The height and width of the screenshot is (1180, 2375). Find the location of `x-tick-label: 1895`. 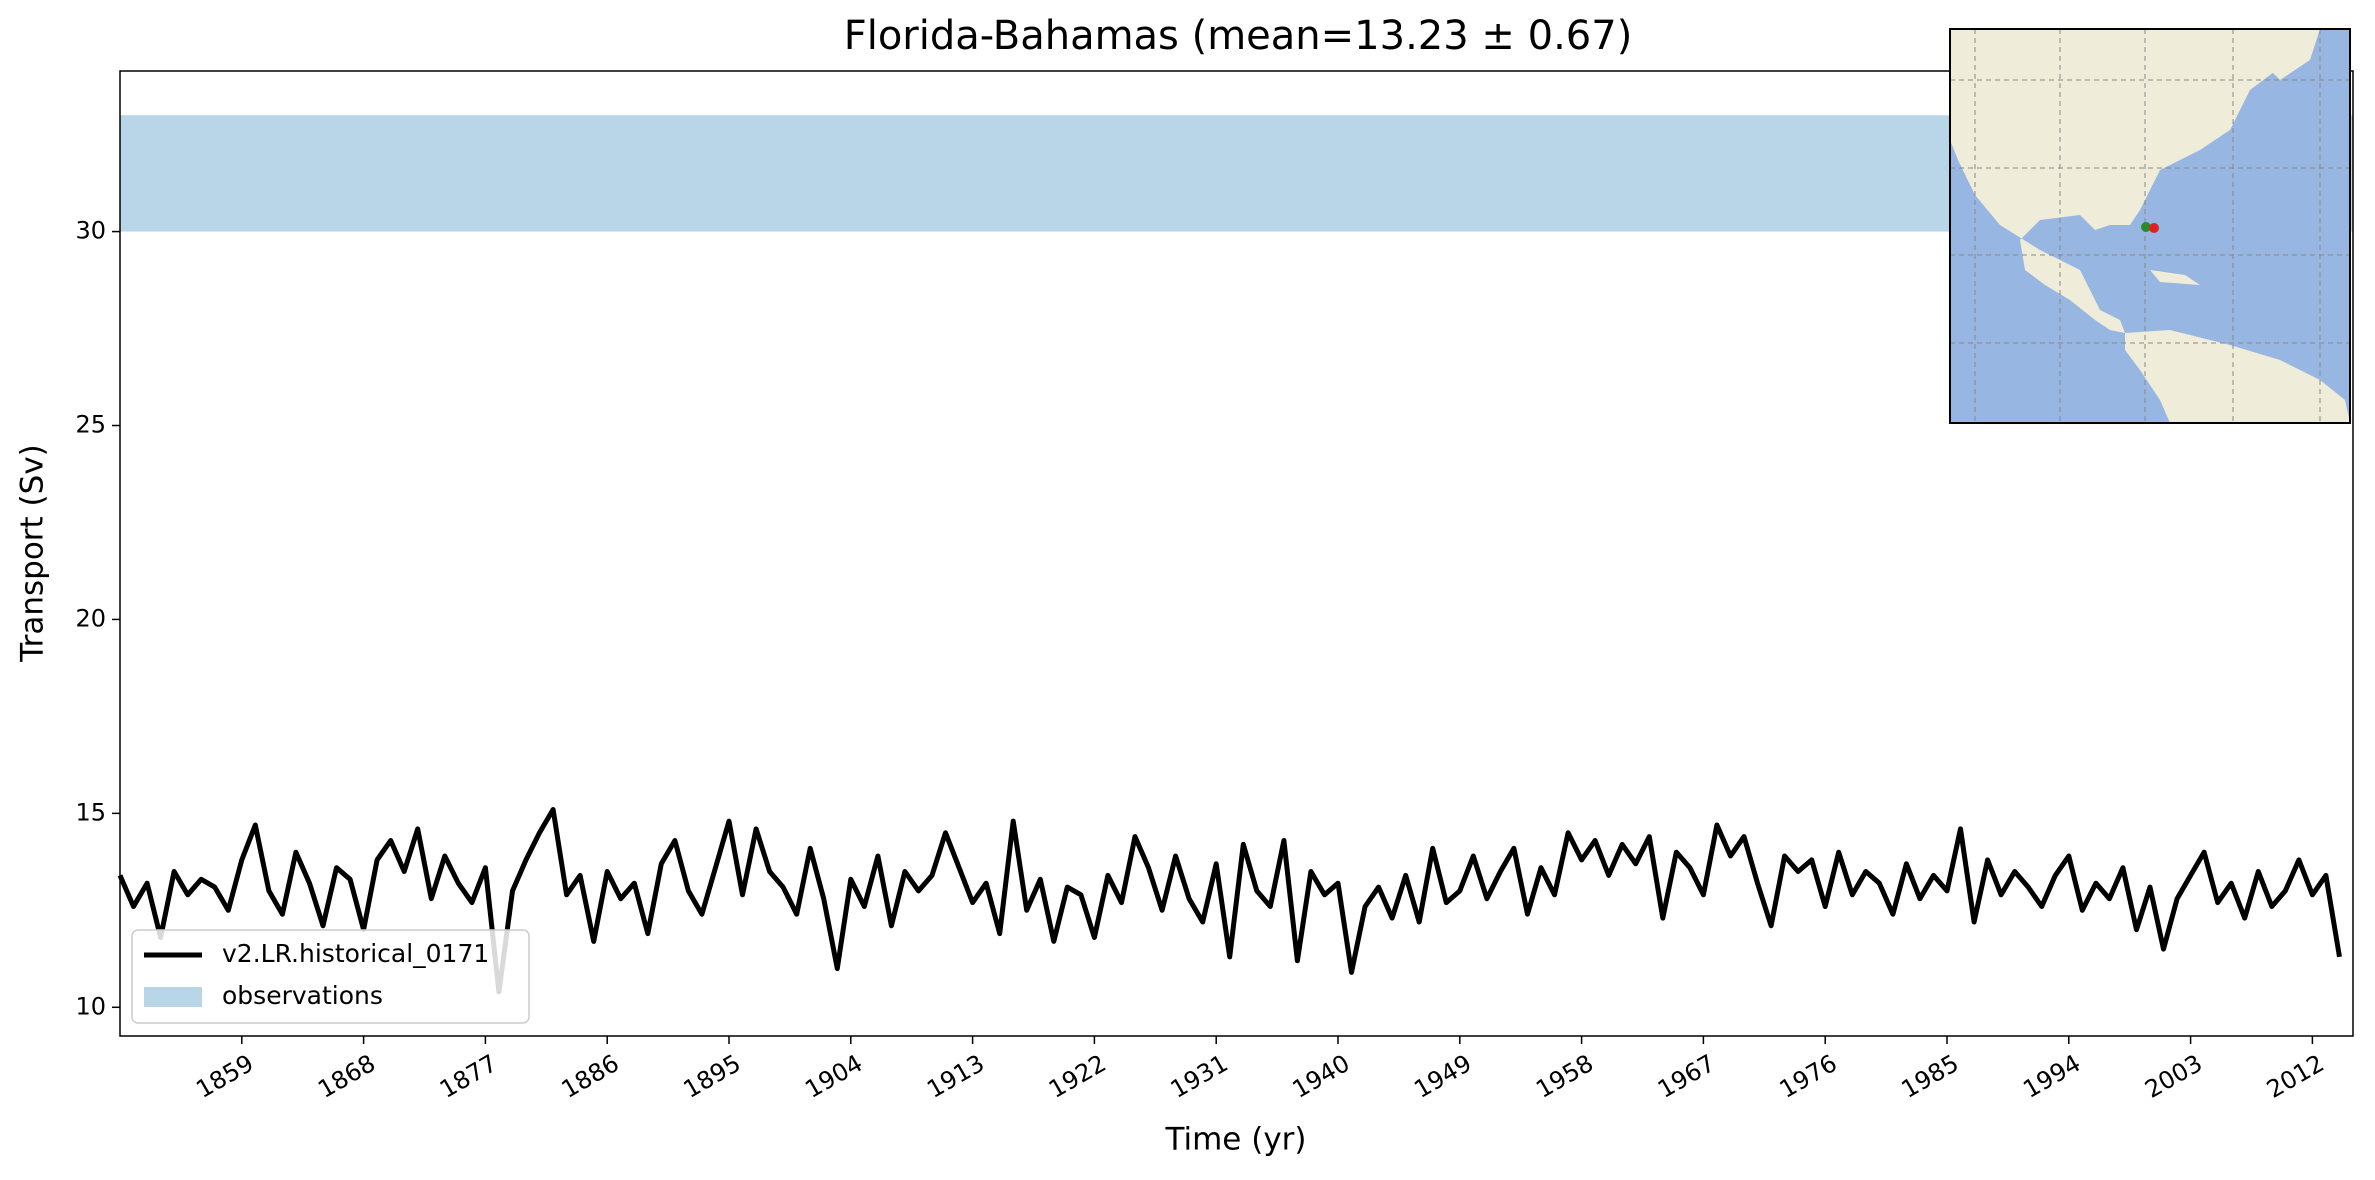

x-tick-label: 1895 is located at coordinates (712, 1076).